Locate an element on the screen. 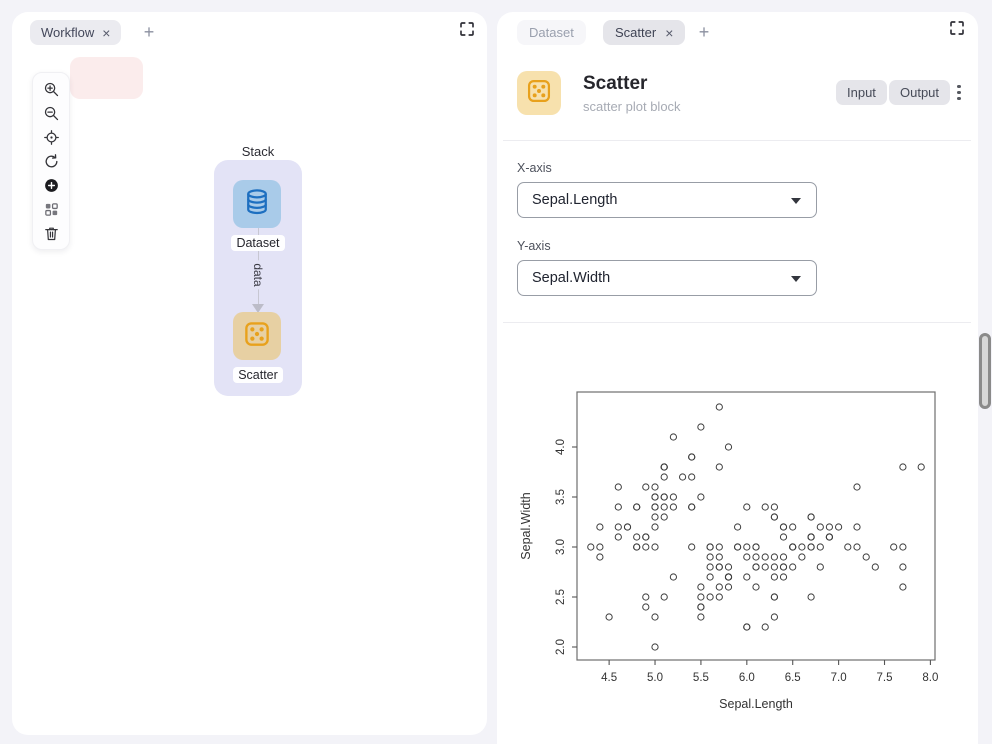 The height and width of the screenshot is (744, 992). node-scatter is located at coordinates (257, 336).